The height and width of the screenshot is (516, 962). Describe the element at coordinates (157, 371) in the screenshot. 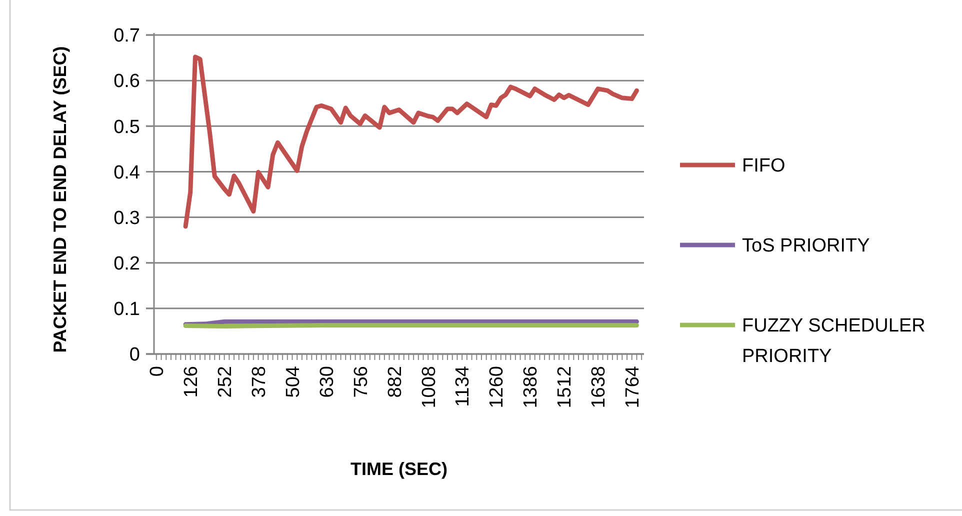

I see `x-tick-label: 0` at that location.